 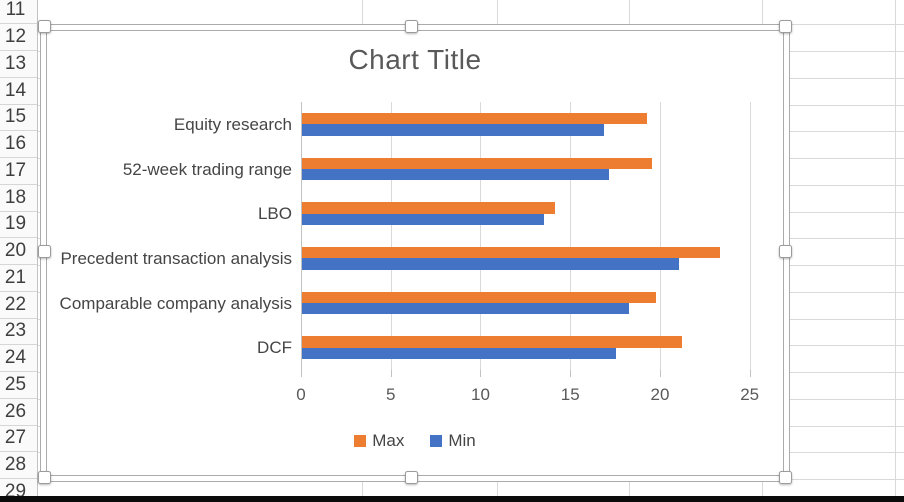 I want to click on legend-label: Max, so click(x=388, y=440).